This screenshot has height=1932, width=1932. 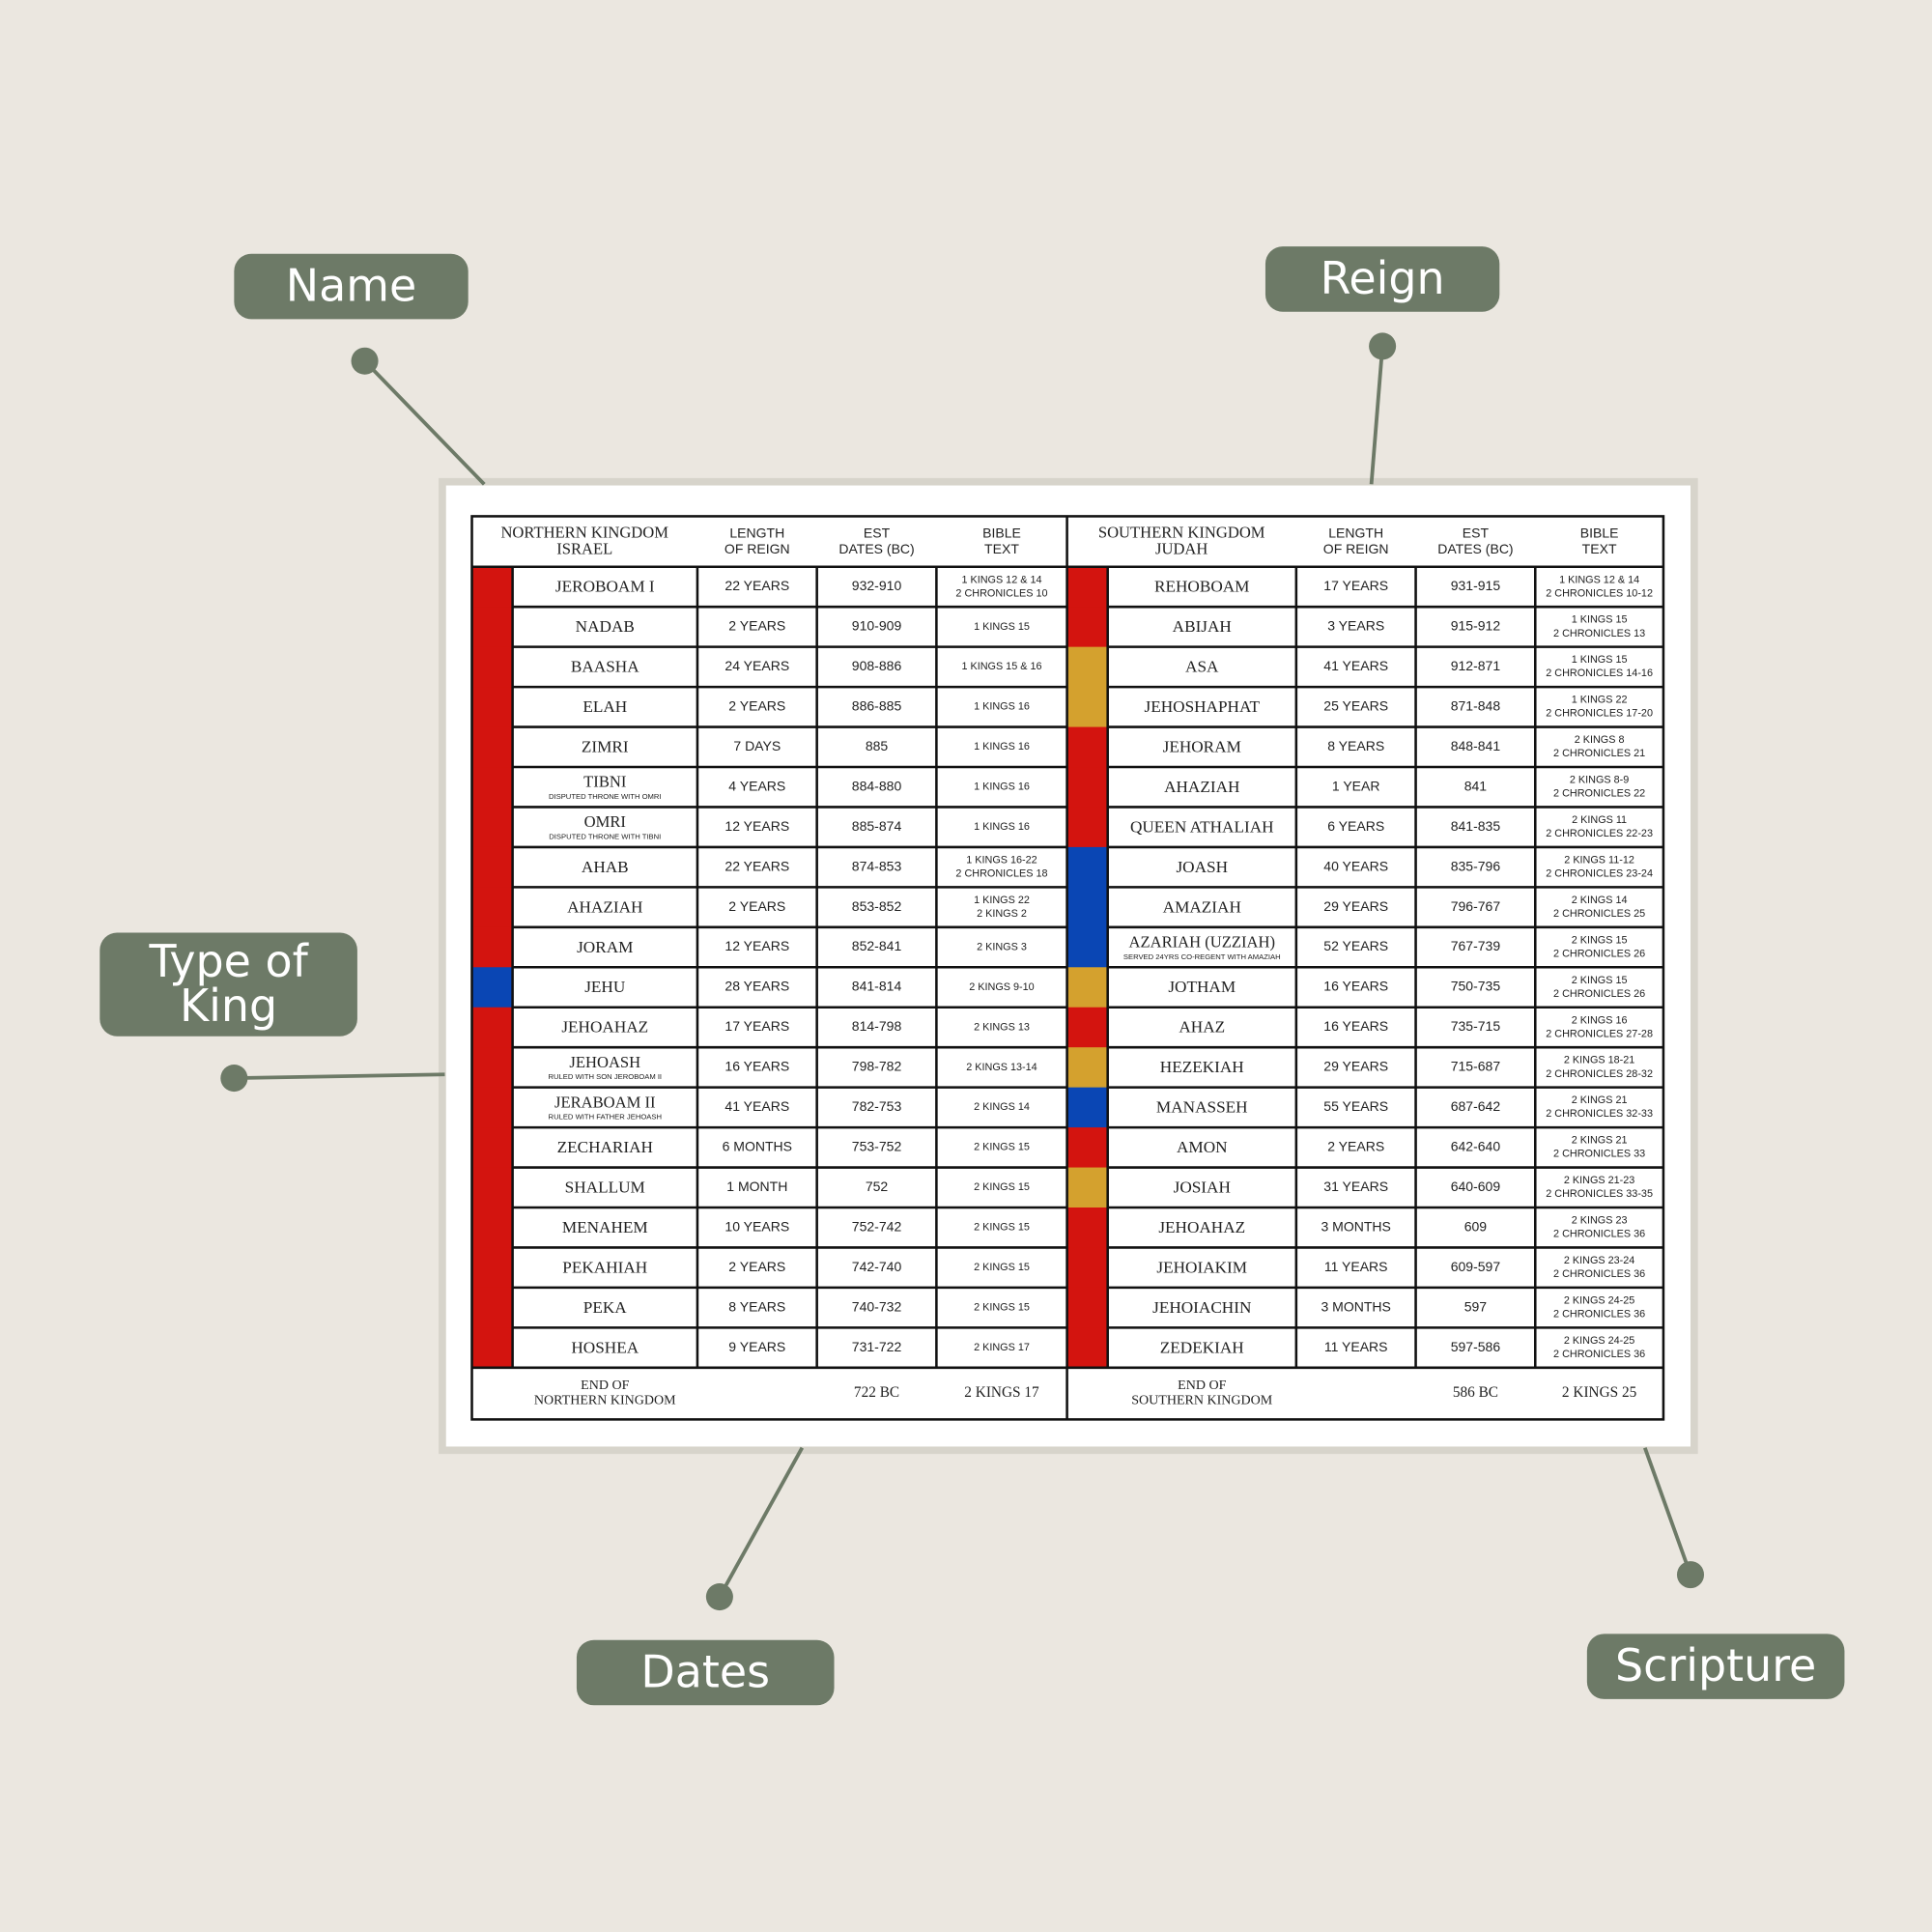 What do you see at coordinates (705, 1672) in the screenshot?
I see `callout-label: Dates` at bounding box center [705, 1672].